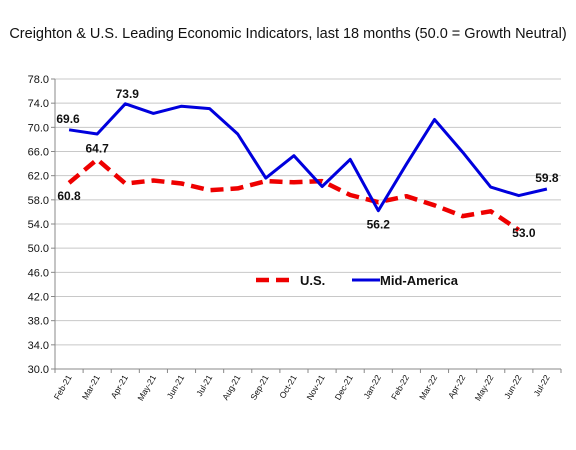  Describe the element at coordinates (524, 233) in the screenshot. I see `data-label: 53.0` at that location.